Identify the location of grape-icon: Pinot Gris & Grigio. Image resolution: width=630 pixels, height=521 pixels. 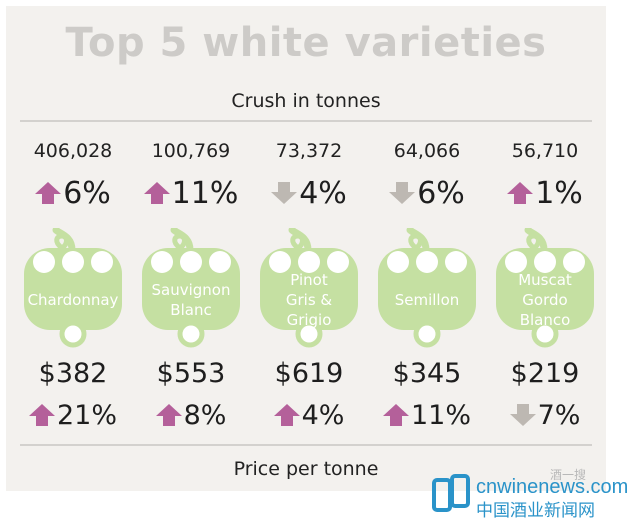
(309, 287).